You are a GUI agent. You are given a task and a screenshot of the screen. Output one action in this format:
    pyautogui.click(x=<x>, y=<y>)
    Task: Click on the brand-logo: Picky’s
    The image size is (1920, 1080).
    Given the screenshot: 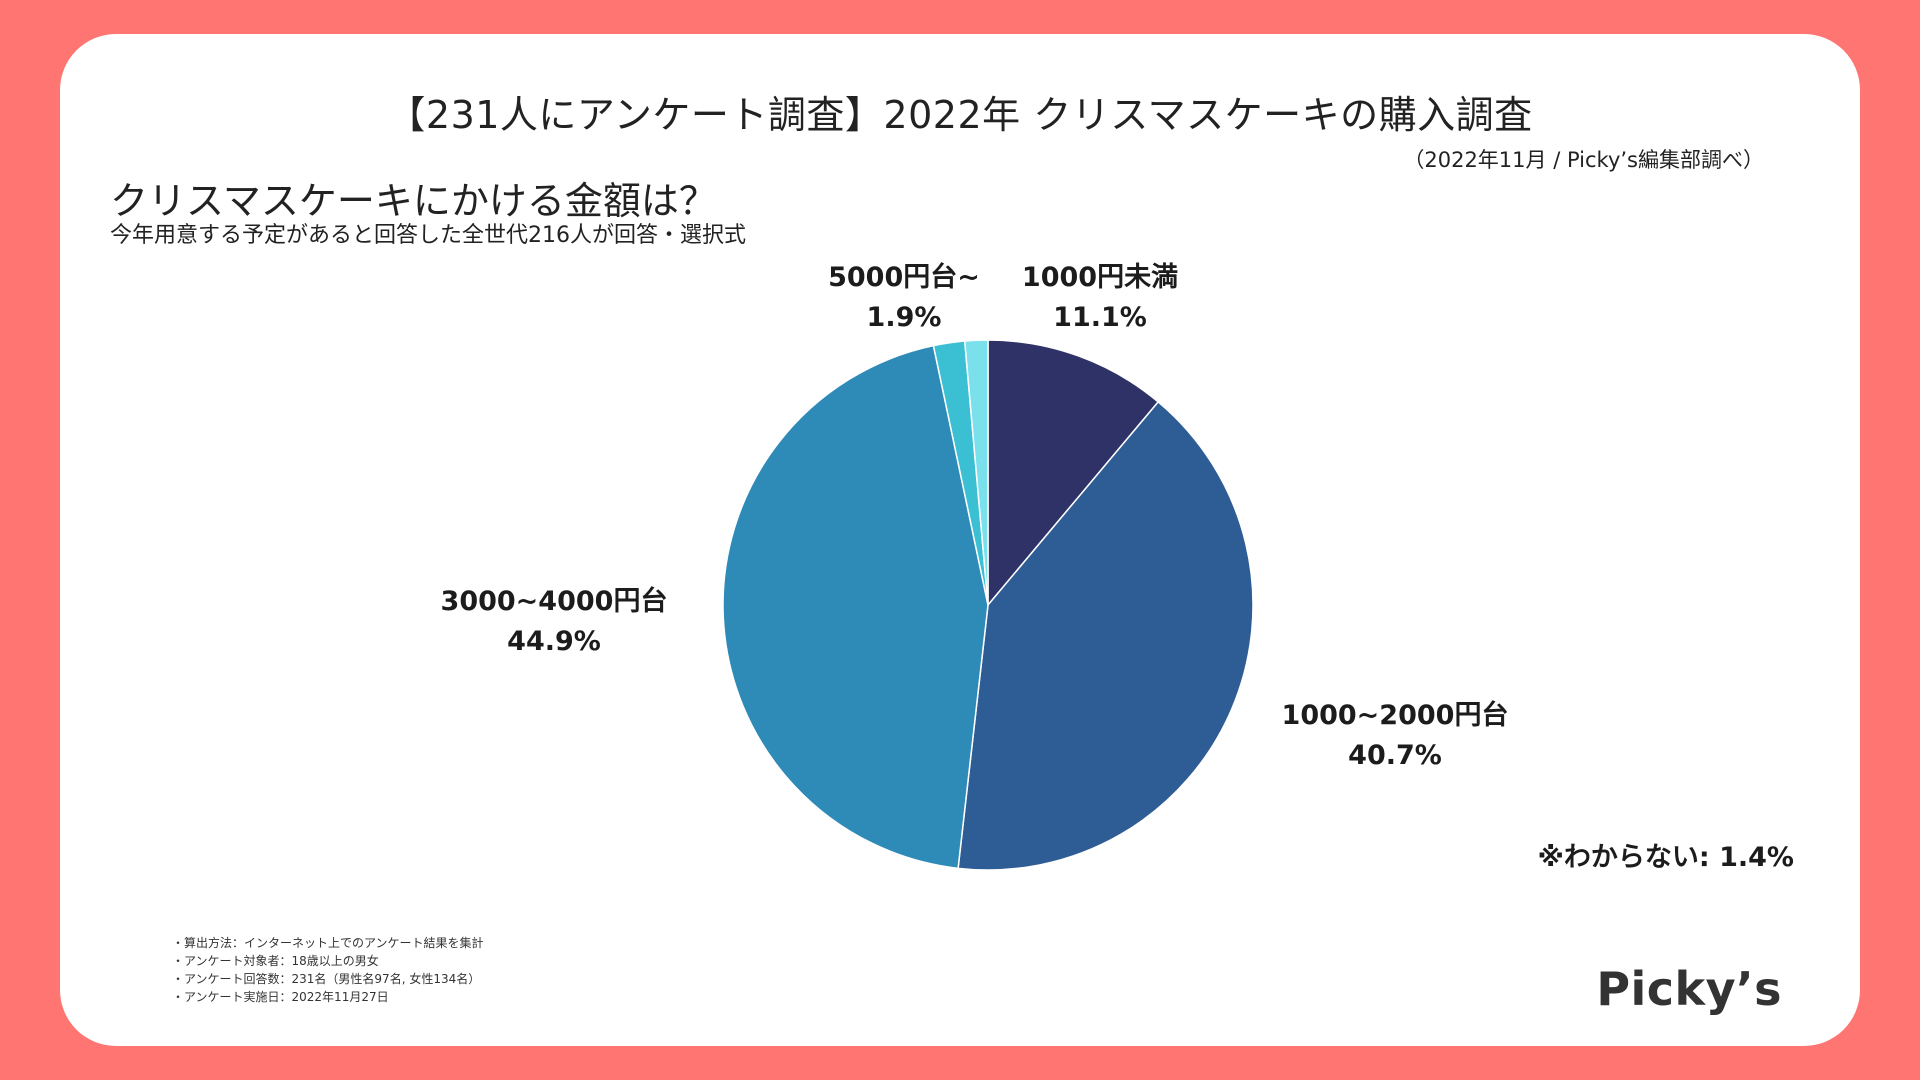 What is the action you would take?
    pyautogui.click(x=1689, y=989)
    